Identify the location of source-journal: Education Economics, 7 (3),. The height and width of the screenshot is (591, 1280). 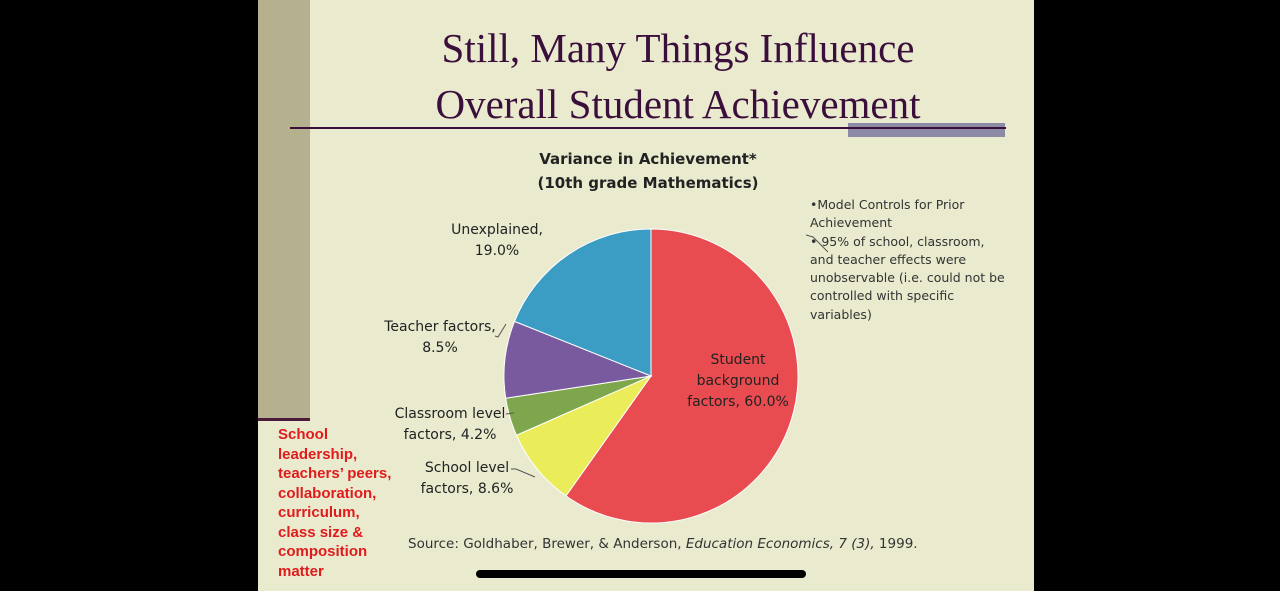
(780, 544).